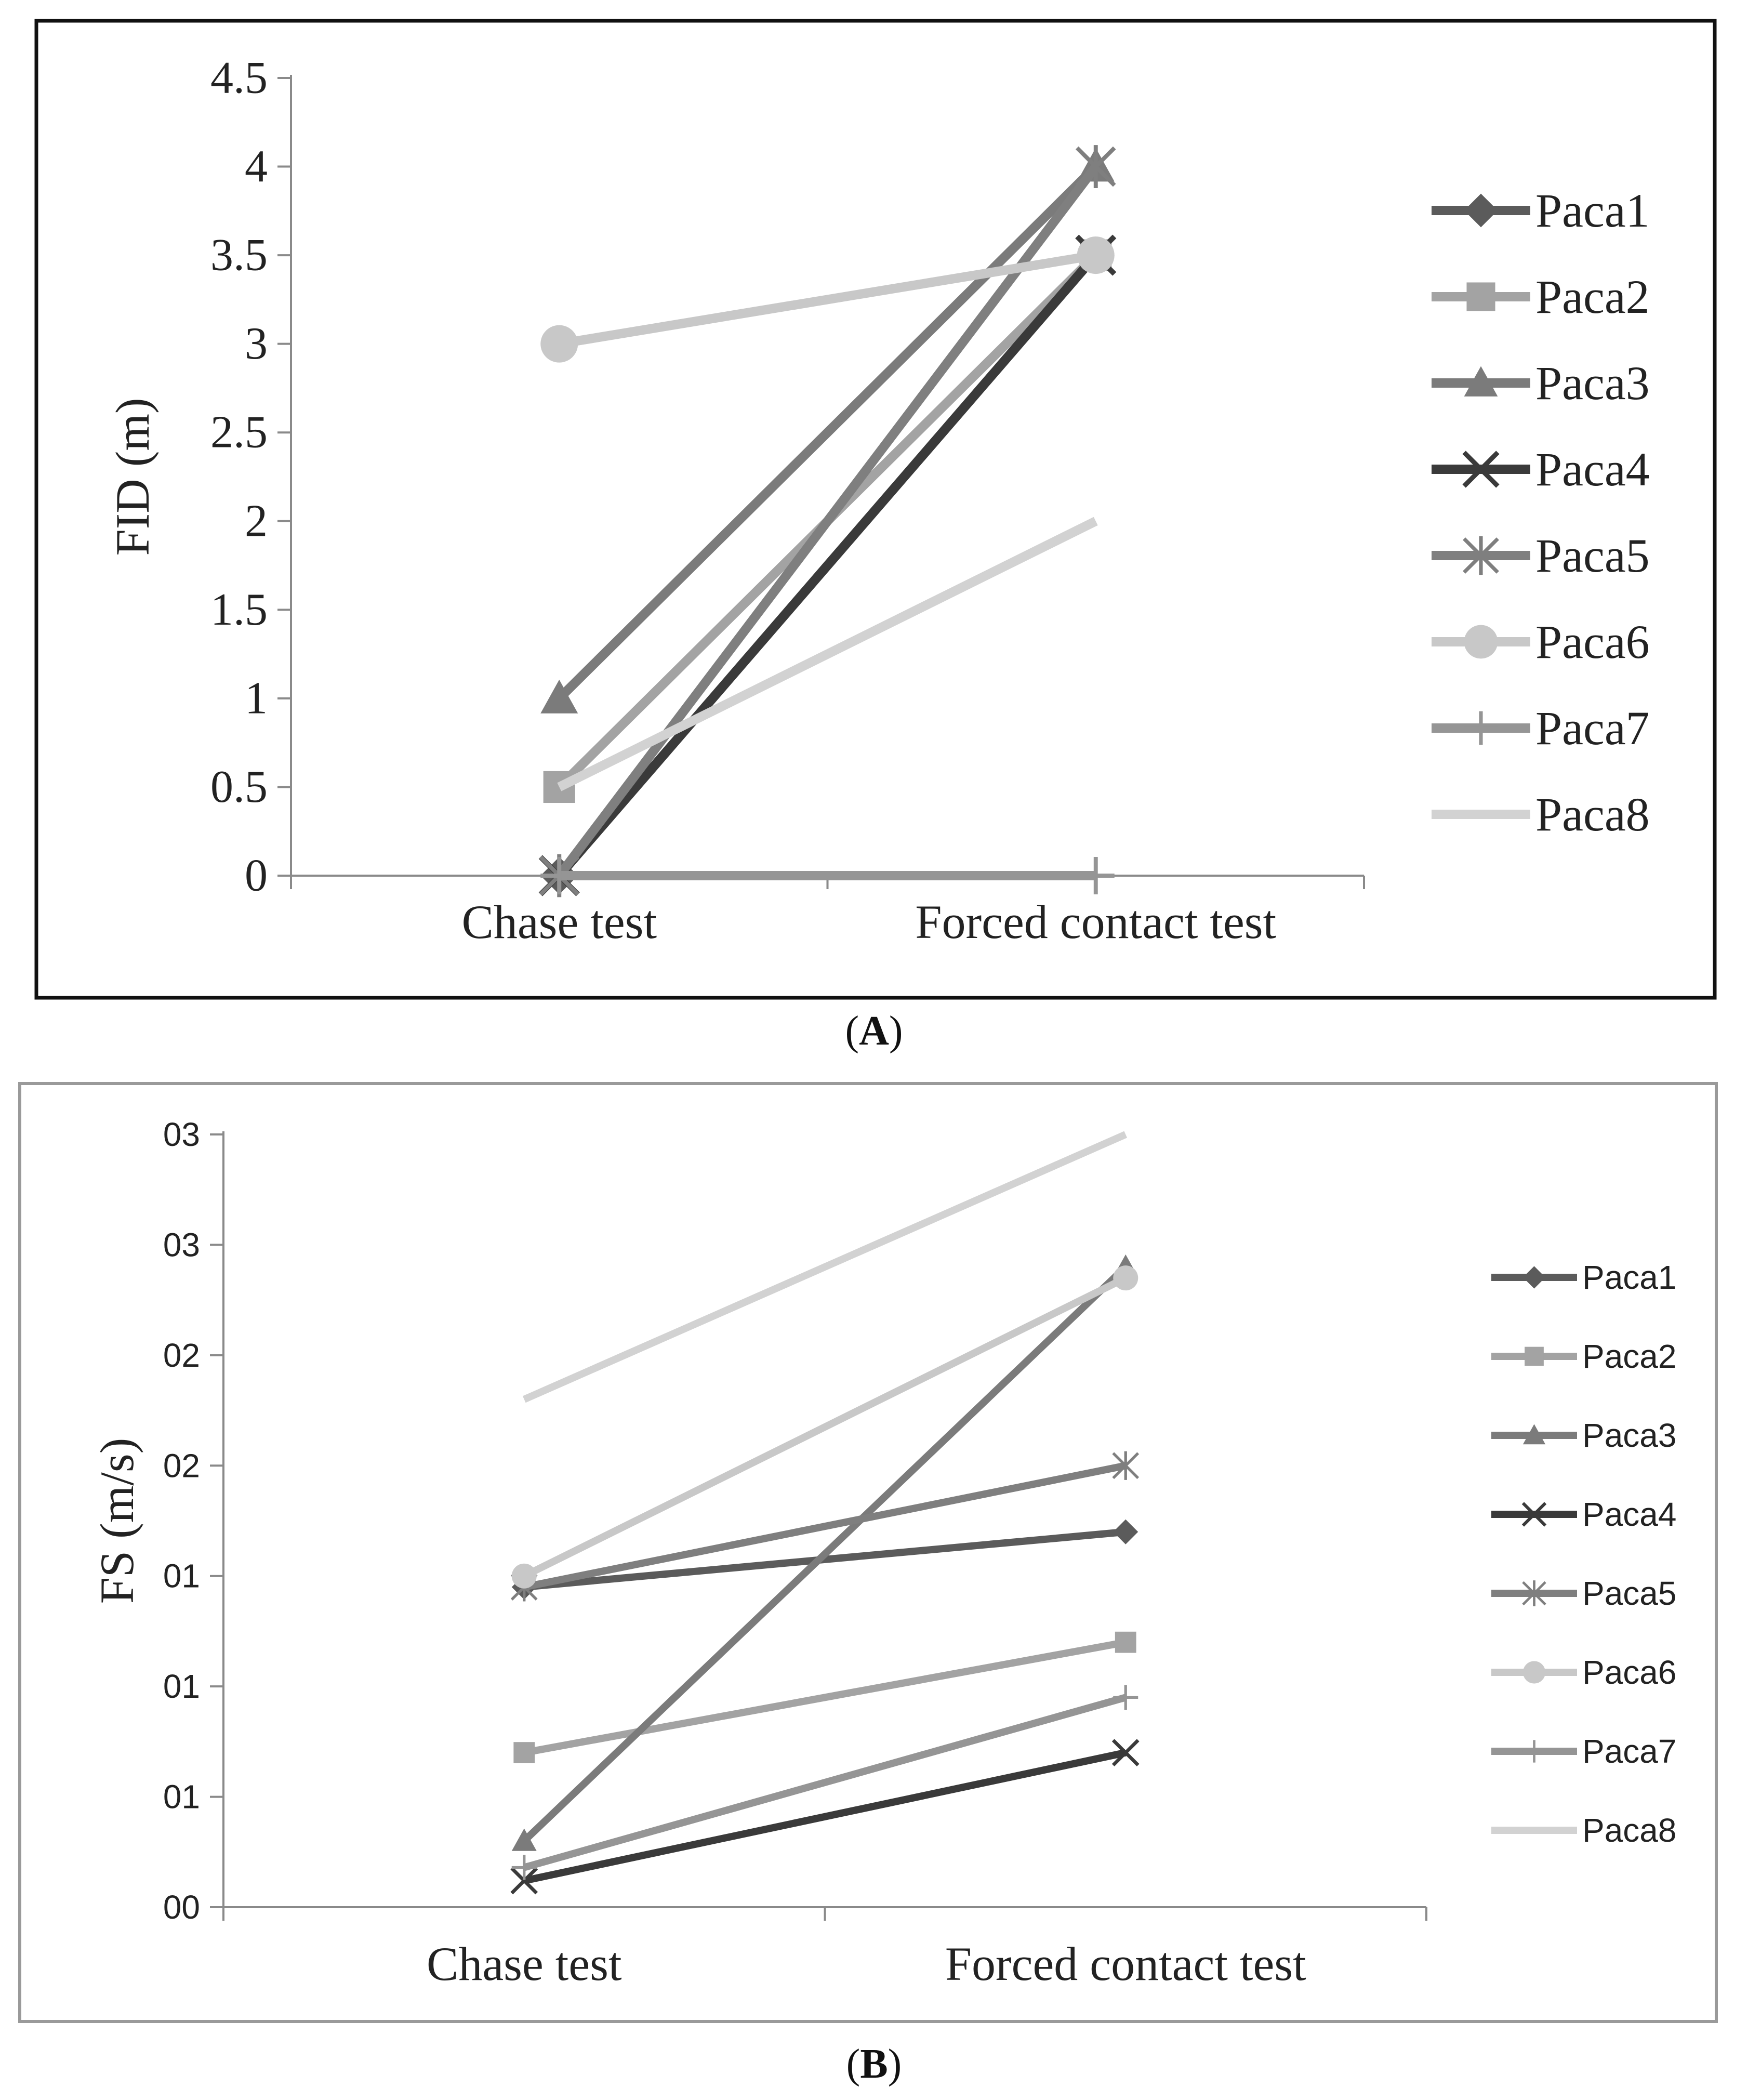 Image resolution: width=1748 pixels, height=2100 pixels. What do you see at coordinates (116, 1521) in the screenshot?
I see `y-axis-label: FS (m/s)` at bounding box center [116, 1521].